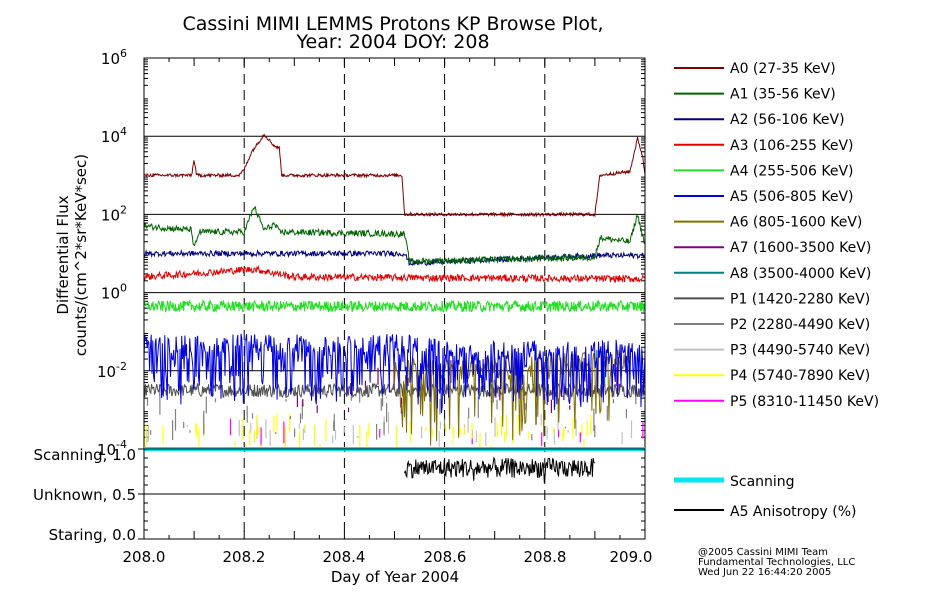 Image resolution: width=950 pixels, height=600 pixels. Describe the element at coordinates (800, 325) in the screenshot. I see `legend-label: P2 (2280-4490 KeV)` at that location.